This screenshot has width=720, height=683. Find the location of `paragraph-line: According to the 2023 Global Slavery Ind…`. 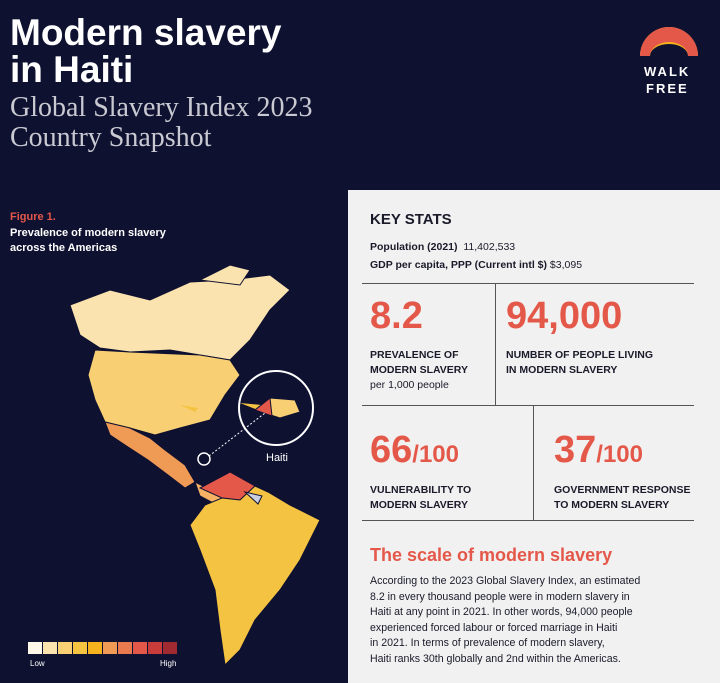

paragraph-line: According to the 2023 Global Slavery Ind… is located at coordinates (505, 581).